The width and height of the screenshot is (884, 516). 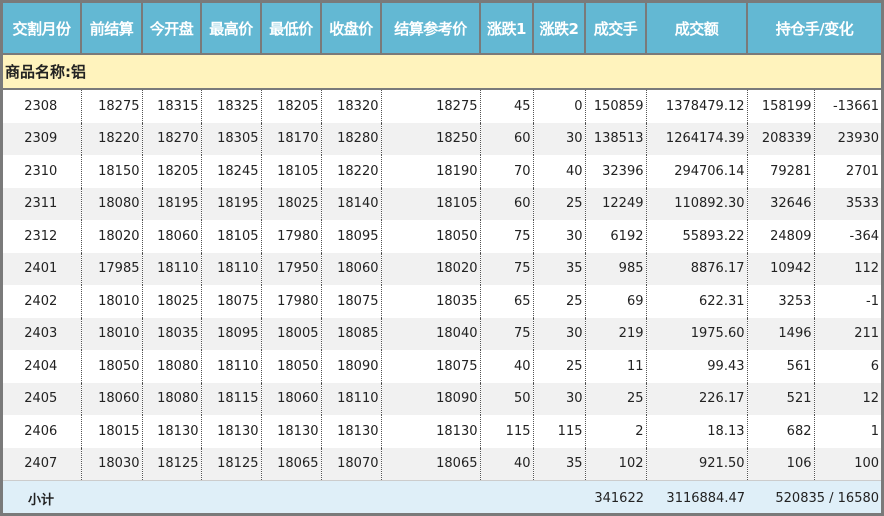 I want to click on table-cell: 45, so click(x=507, y=106).